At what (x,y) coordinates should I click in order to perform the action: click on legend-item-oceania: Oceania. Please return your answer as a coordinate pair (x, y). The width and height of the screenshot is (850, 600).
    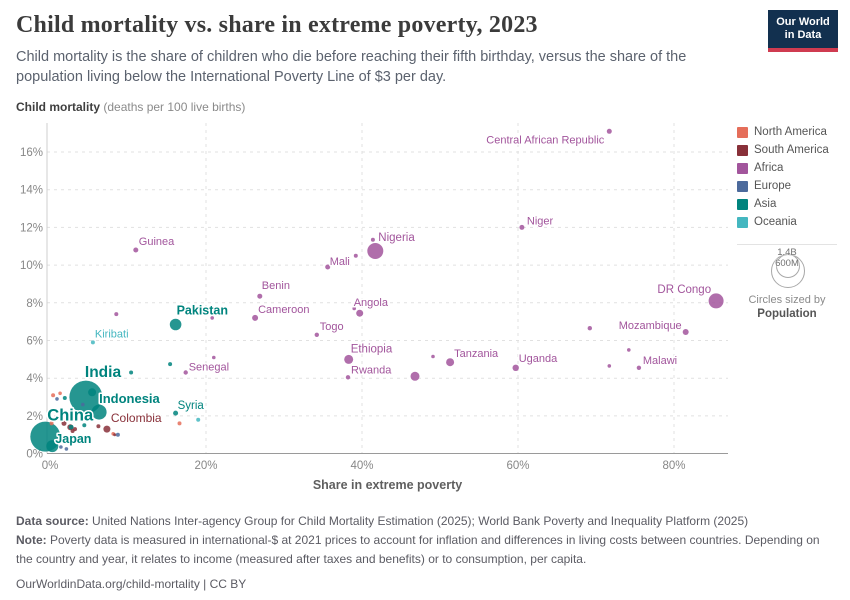
    Looking at the image, I should click on (789, 222).